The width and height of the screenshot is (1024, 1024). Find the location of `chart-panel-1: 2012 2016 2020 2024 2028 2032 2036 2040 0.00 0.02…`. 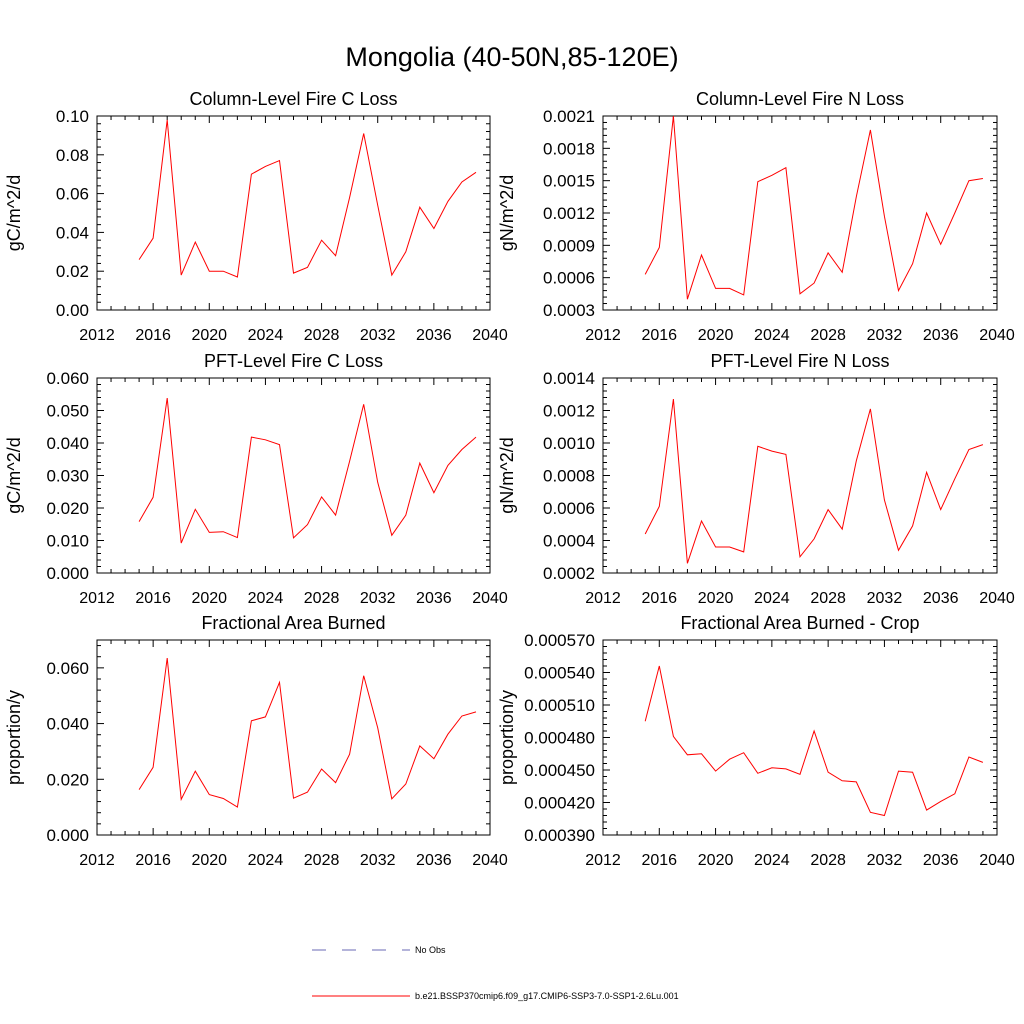

chart-panel-1: 2012 2016 2020 2024 2028 2032 2036 2040 0.00 0.02… is located at coordinates (256, 216).